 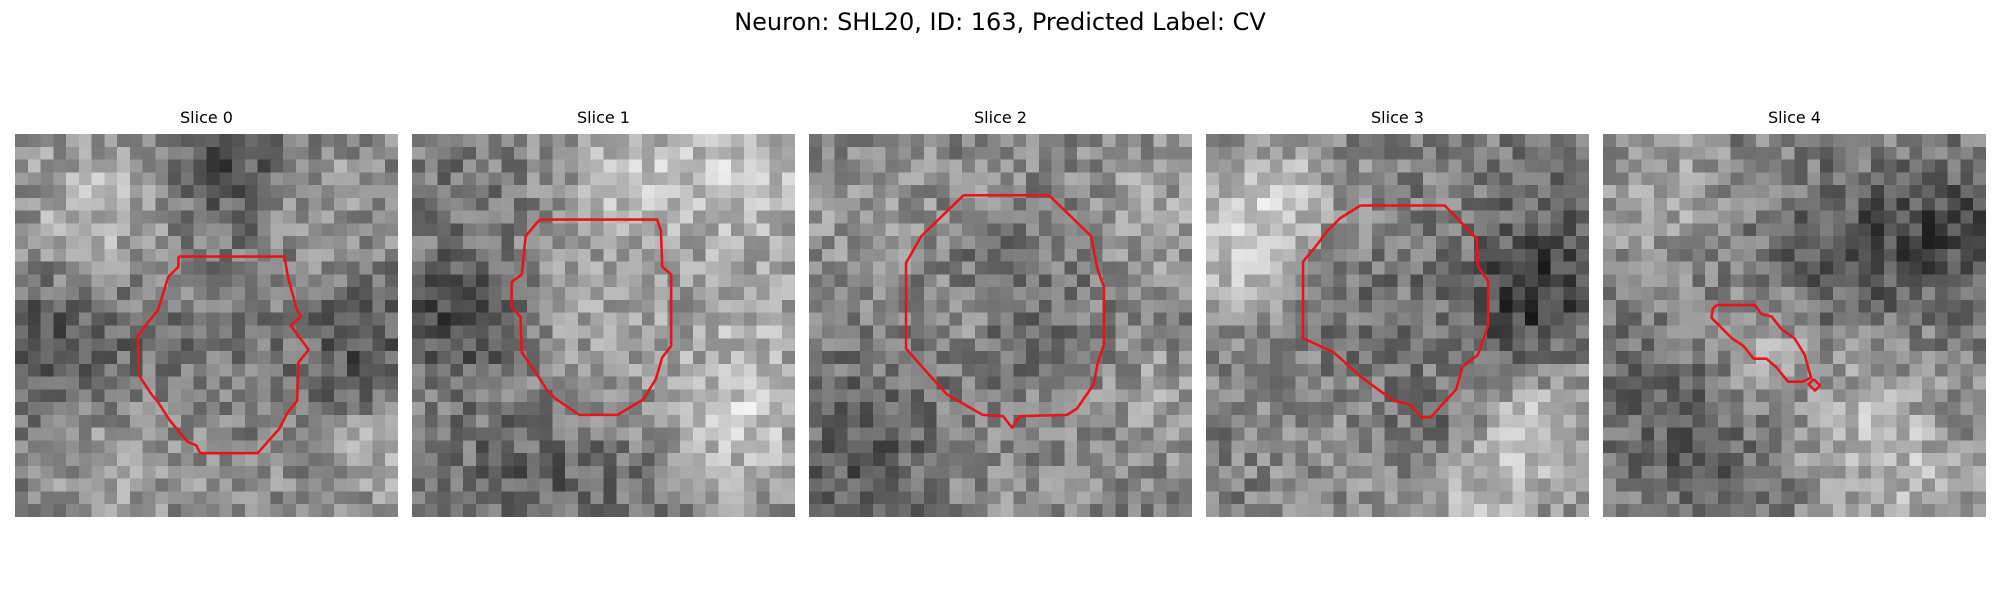 I want to click on roi-contour, so click(x=1005, y=311).